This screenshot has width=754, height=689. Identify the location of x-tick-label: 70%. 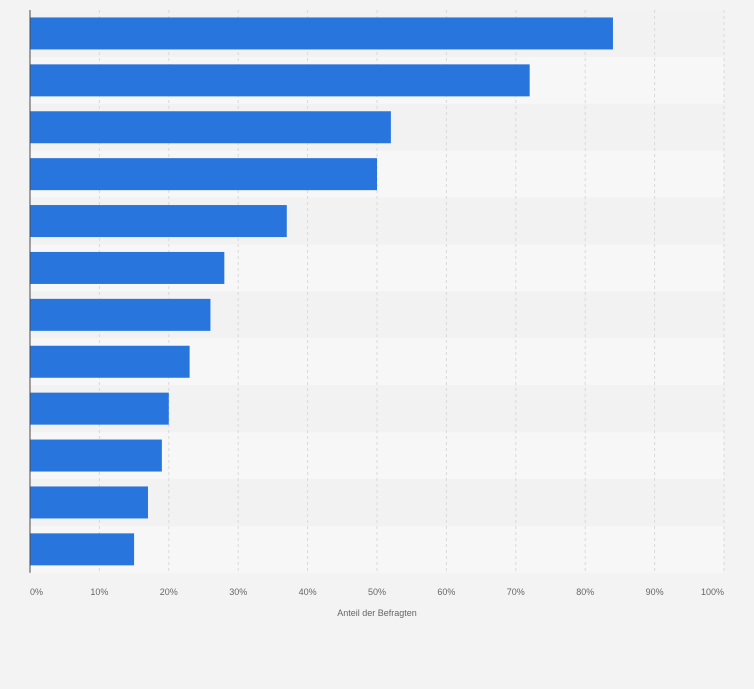
(516, 592).